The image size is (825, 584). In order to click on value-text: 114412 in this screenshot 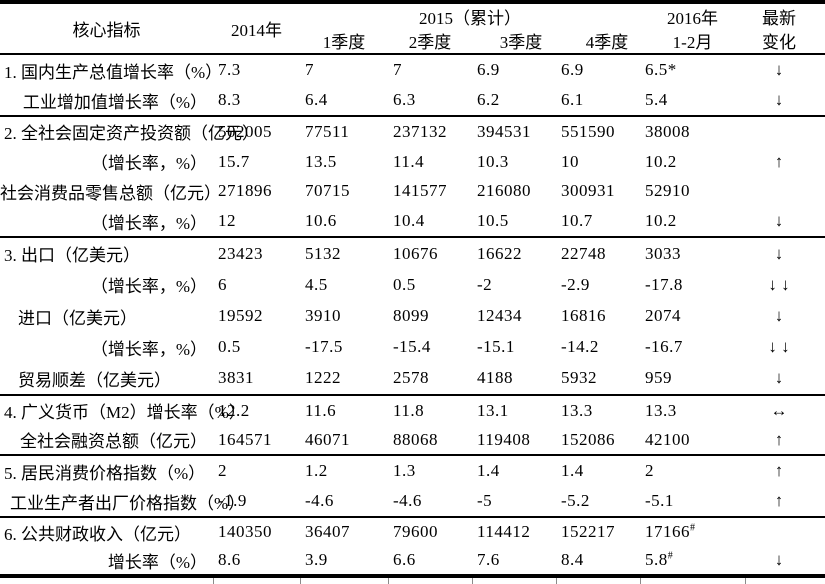, I will do `click(504, 531)`.